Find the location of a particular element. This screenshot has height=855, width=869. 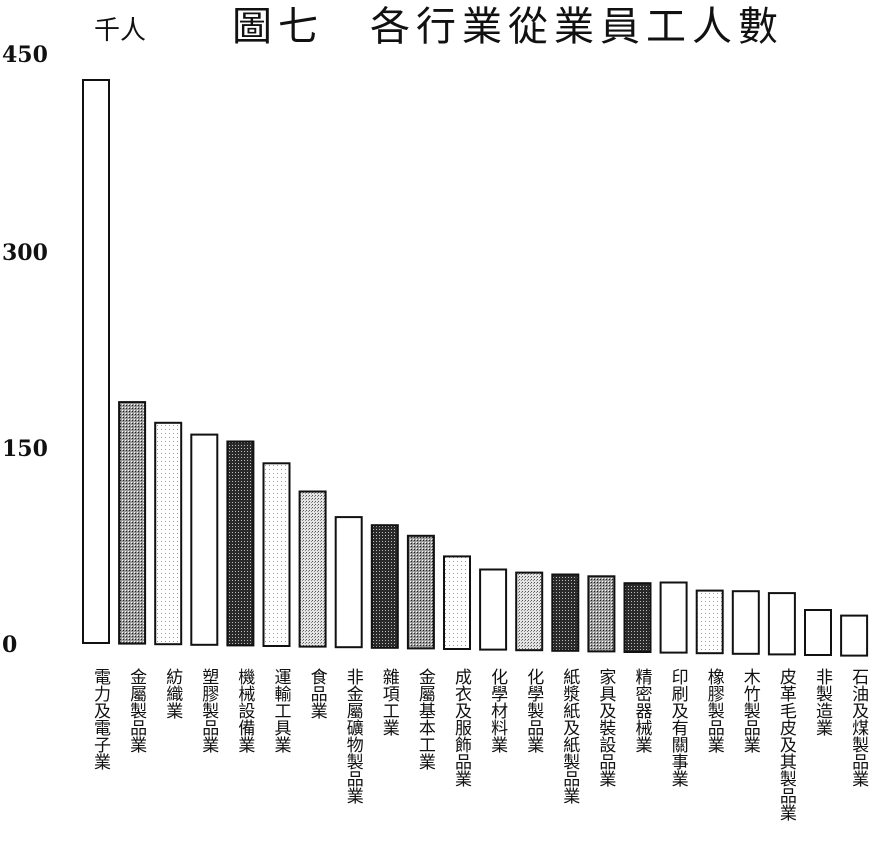

x-tick-label-22: 石油及煤製品業 is located at coordinates (858, 727).